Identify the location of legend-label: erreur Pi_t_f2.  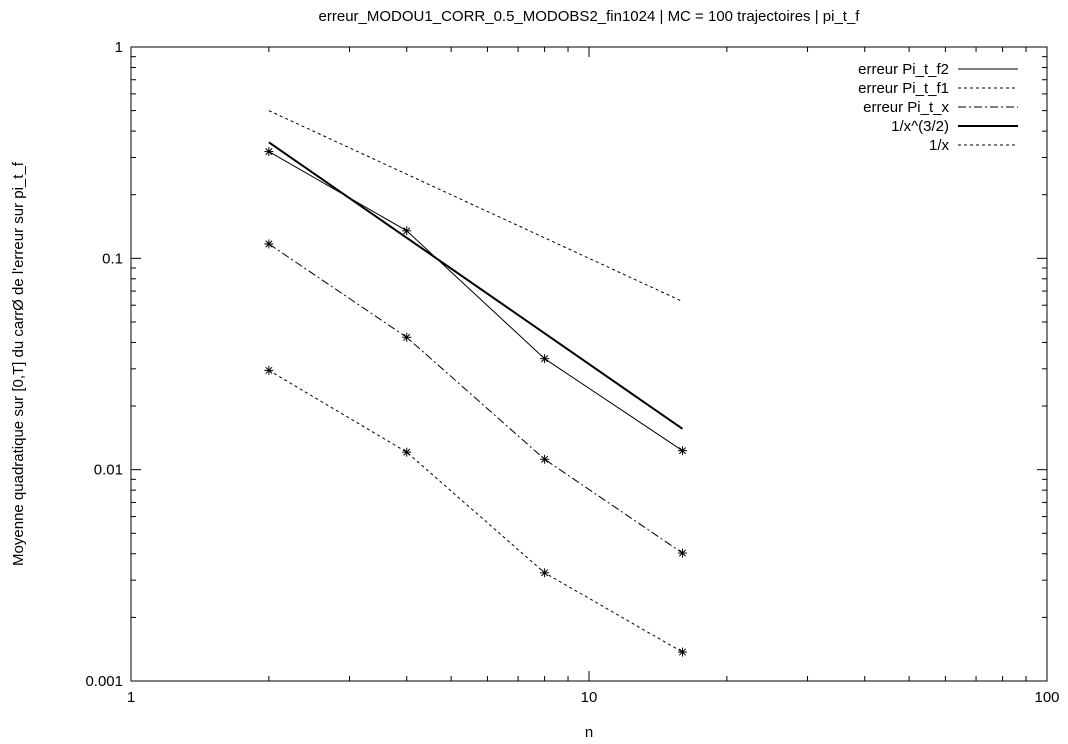
(903, 69).